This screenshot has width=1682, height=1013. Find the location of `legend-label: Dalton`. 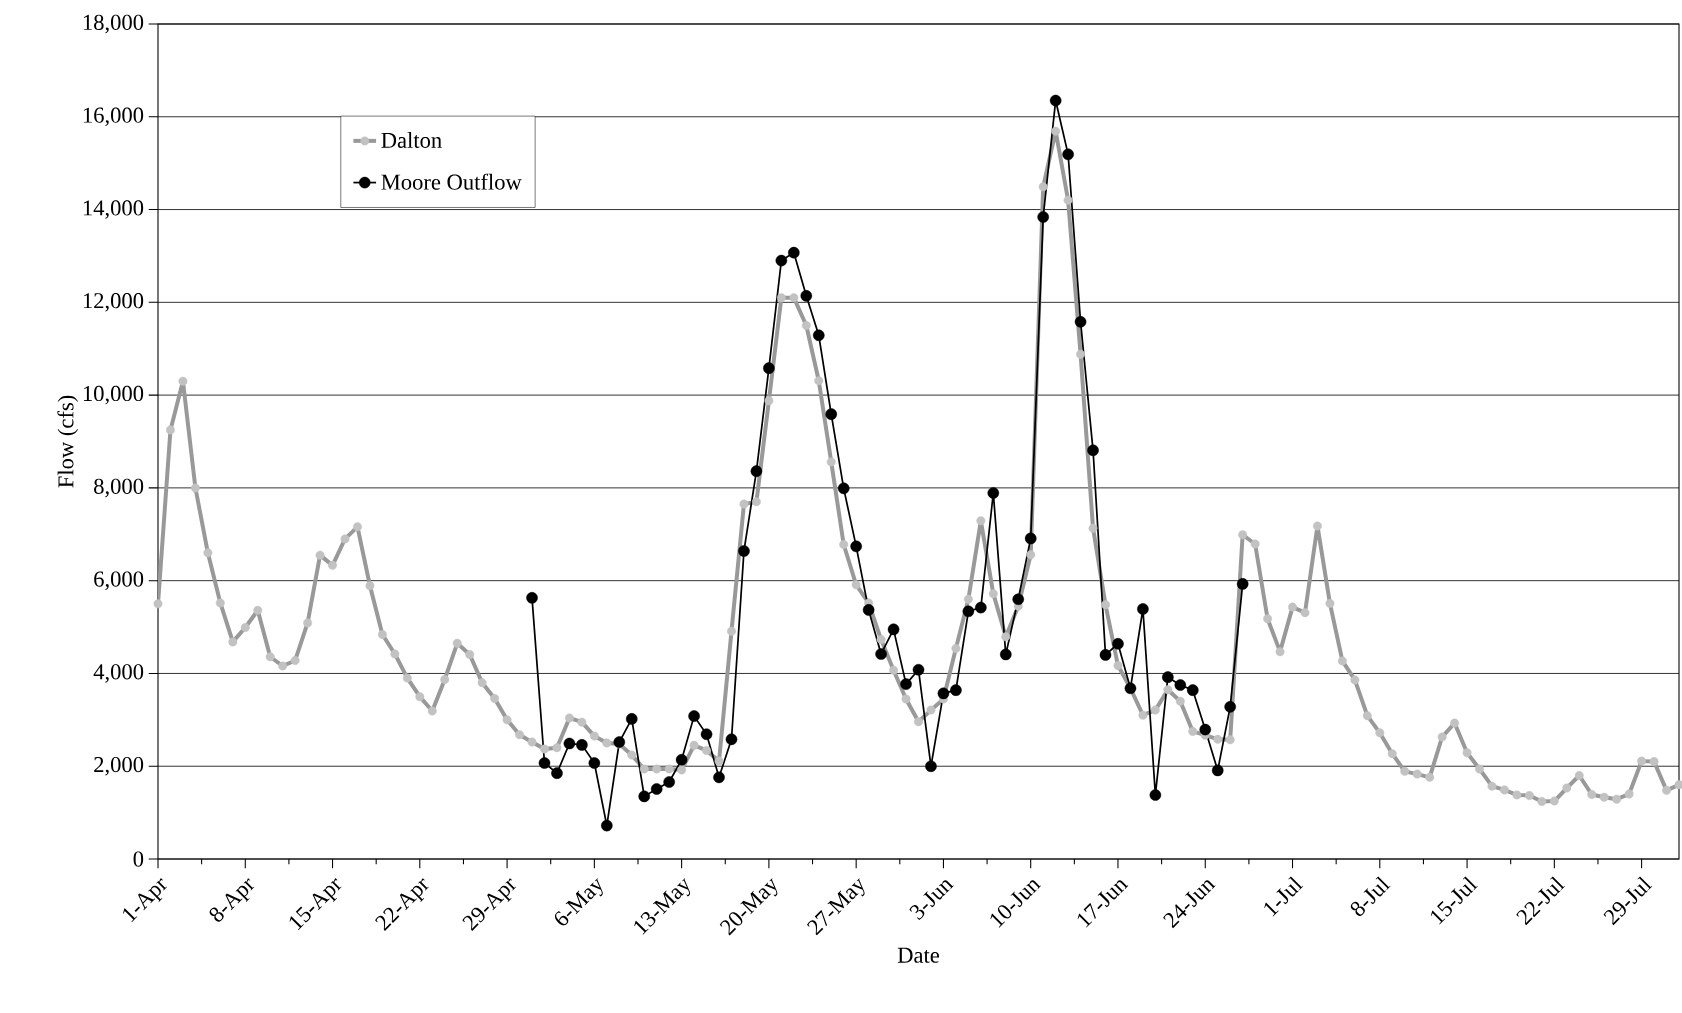

legend-label: Dalton is located at coordinates (411, 140).